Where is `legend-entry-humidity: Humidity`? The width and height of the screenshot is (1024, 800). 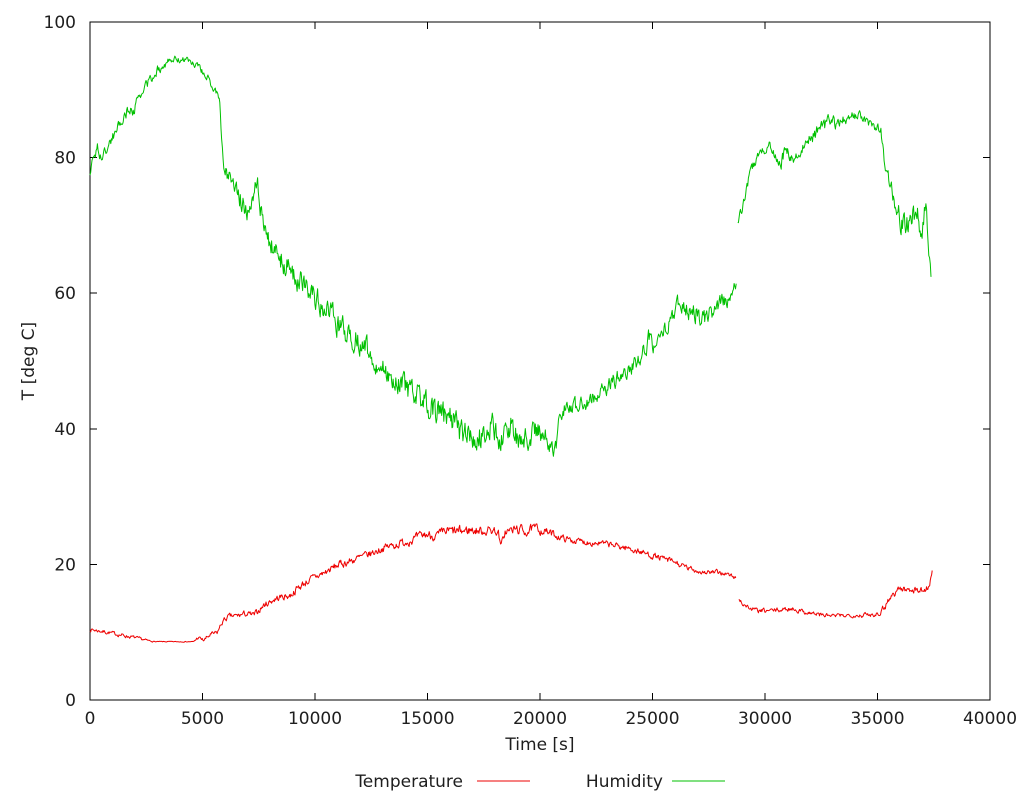
legend-entry-humidity: Humidity is located at coordinates (655, 782).